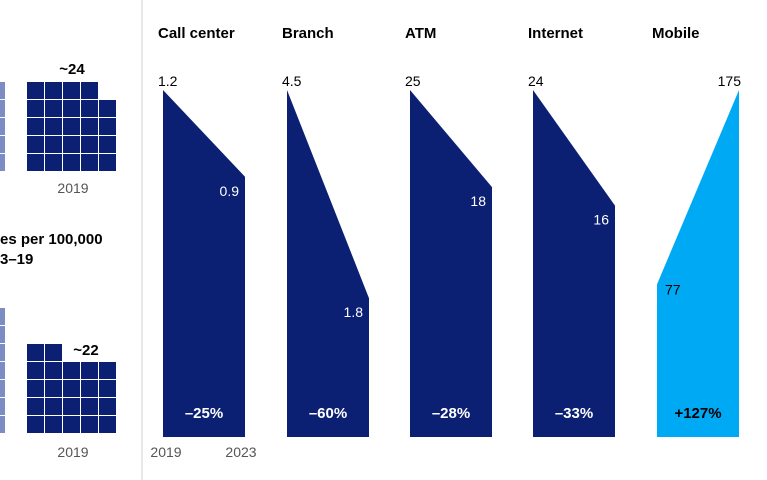 The width and height of the screenshot is (767, 480). Describe the element at coordinates (601, 220) in the screenshot. I see `series-end-label: 16` at that location.